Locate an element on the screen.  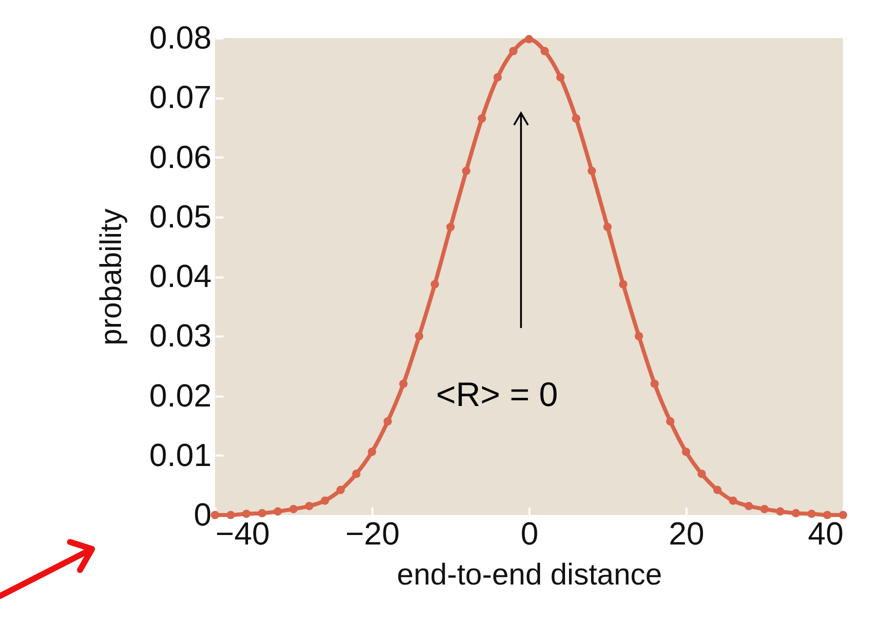
y-tick-label: 0.02 is located at coordinates (180, 395).